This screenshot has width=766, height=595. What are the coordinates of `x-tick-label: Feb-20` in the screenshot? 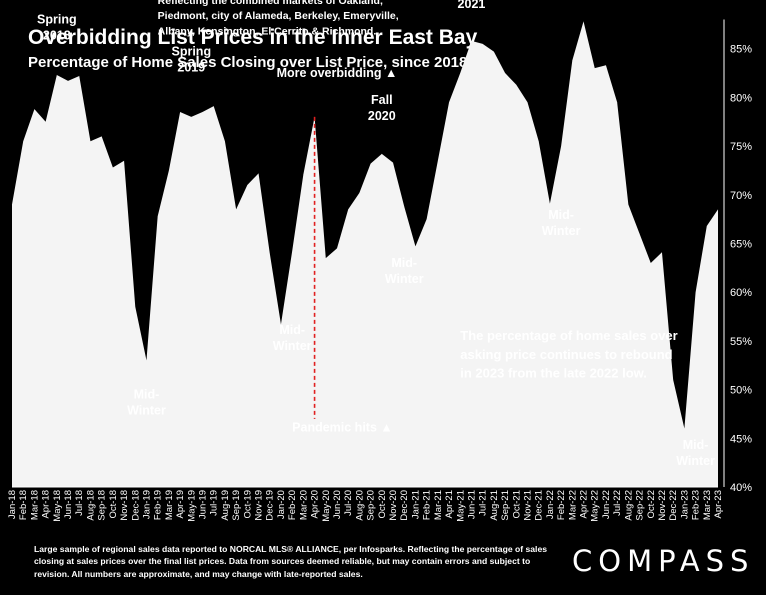 It's located at (292, 505).